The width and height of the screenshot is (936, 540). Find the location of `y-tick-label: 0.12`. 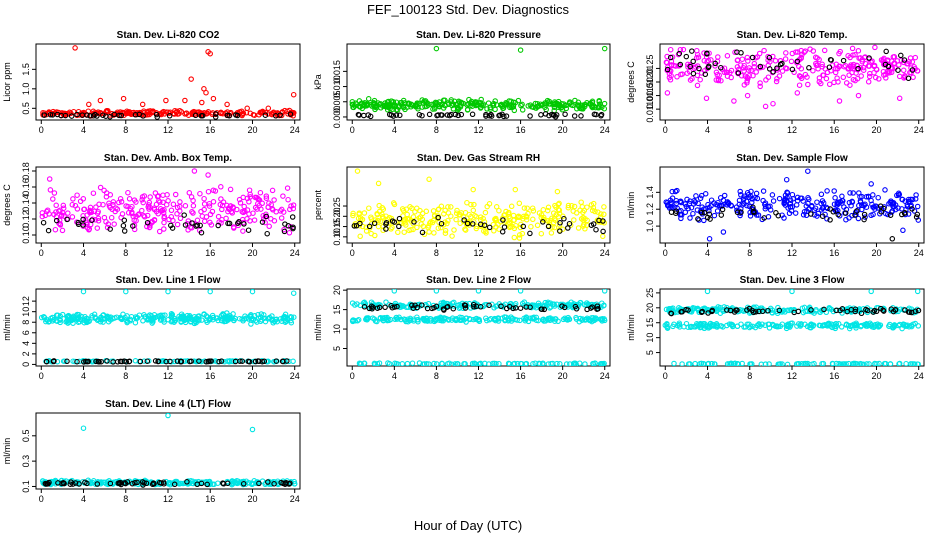

y-tick-label: 0.12 is located at coordinates (26, 219).